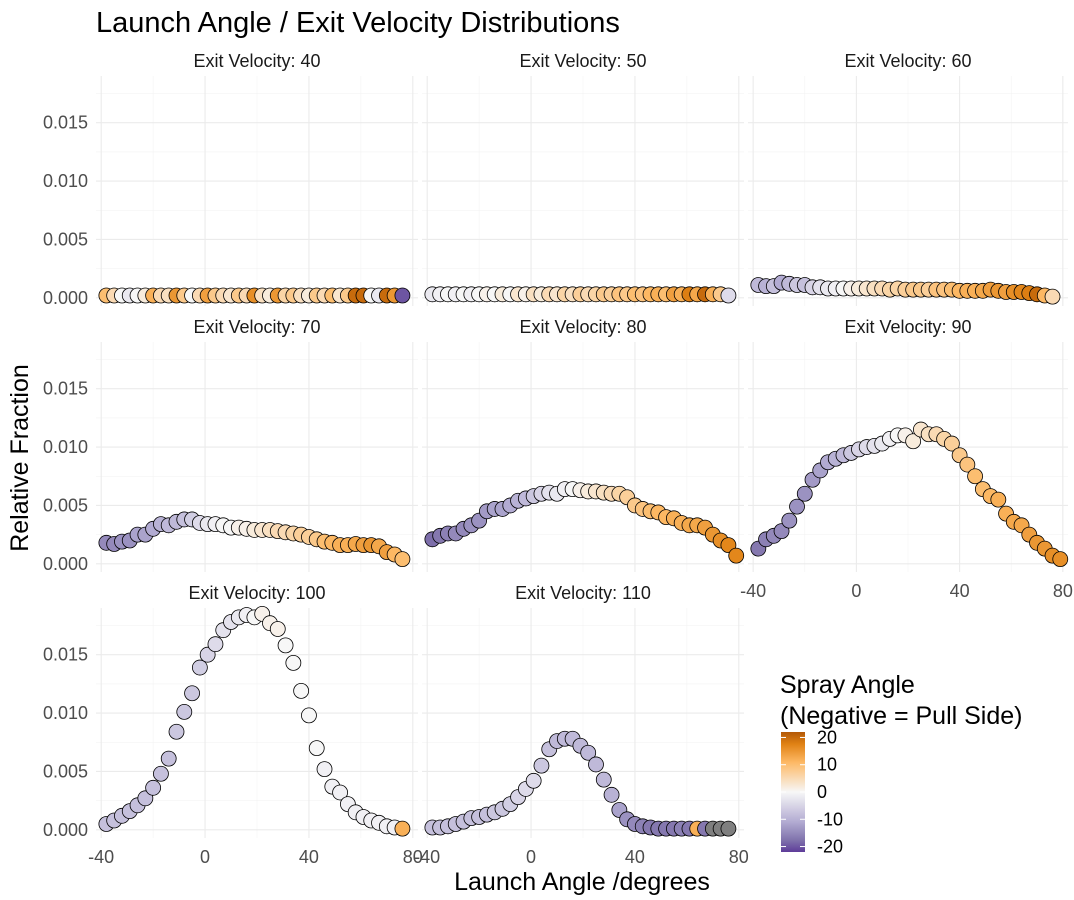 This screenshot has width=1074, height=900. Describe the element at coordinates (230, 179) in the screenshot. I see `facet-panel: Exit Velocity: 40 0.000 0.005 0.010 0.015` at that location.